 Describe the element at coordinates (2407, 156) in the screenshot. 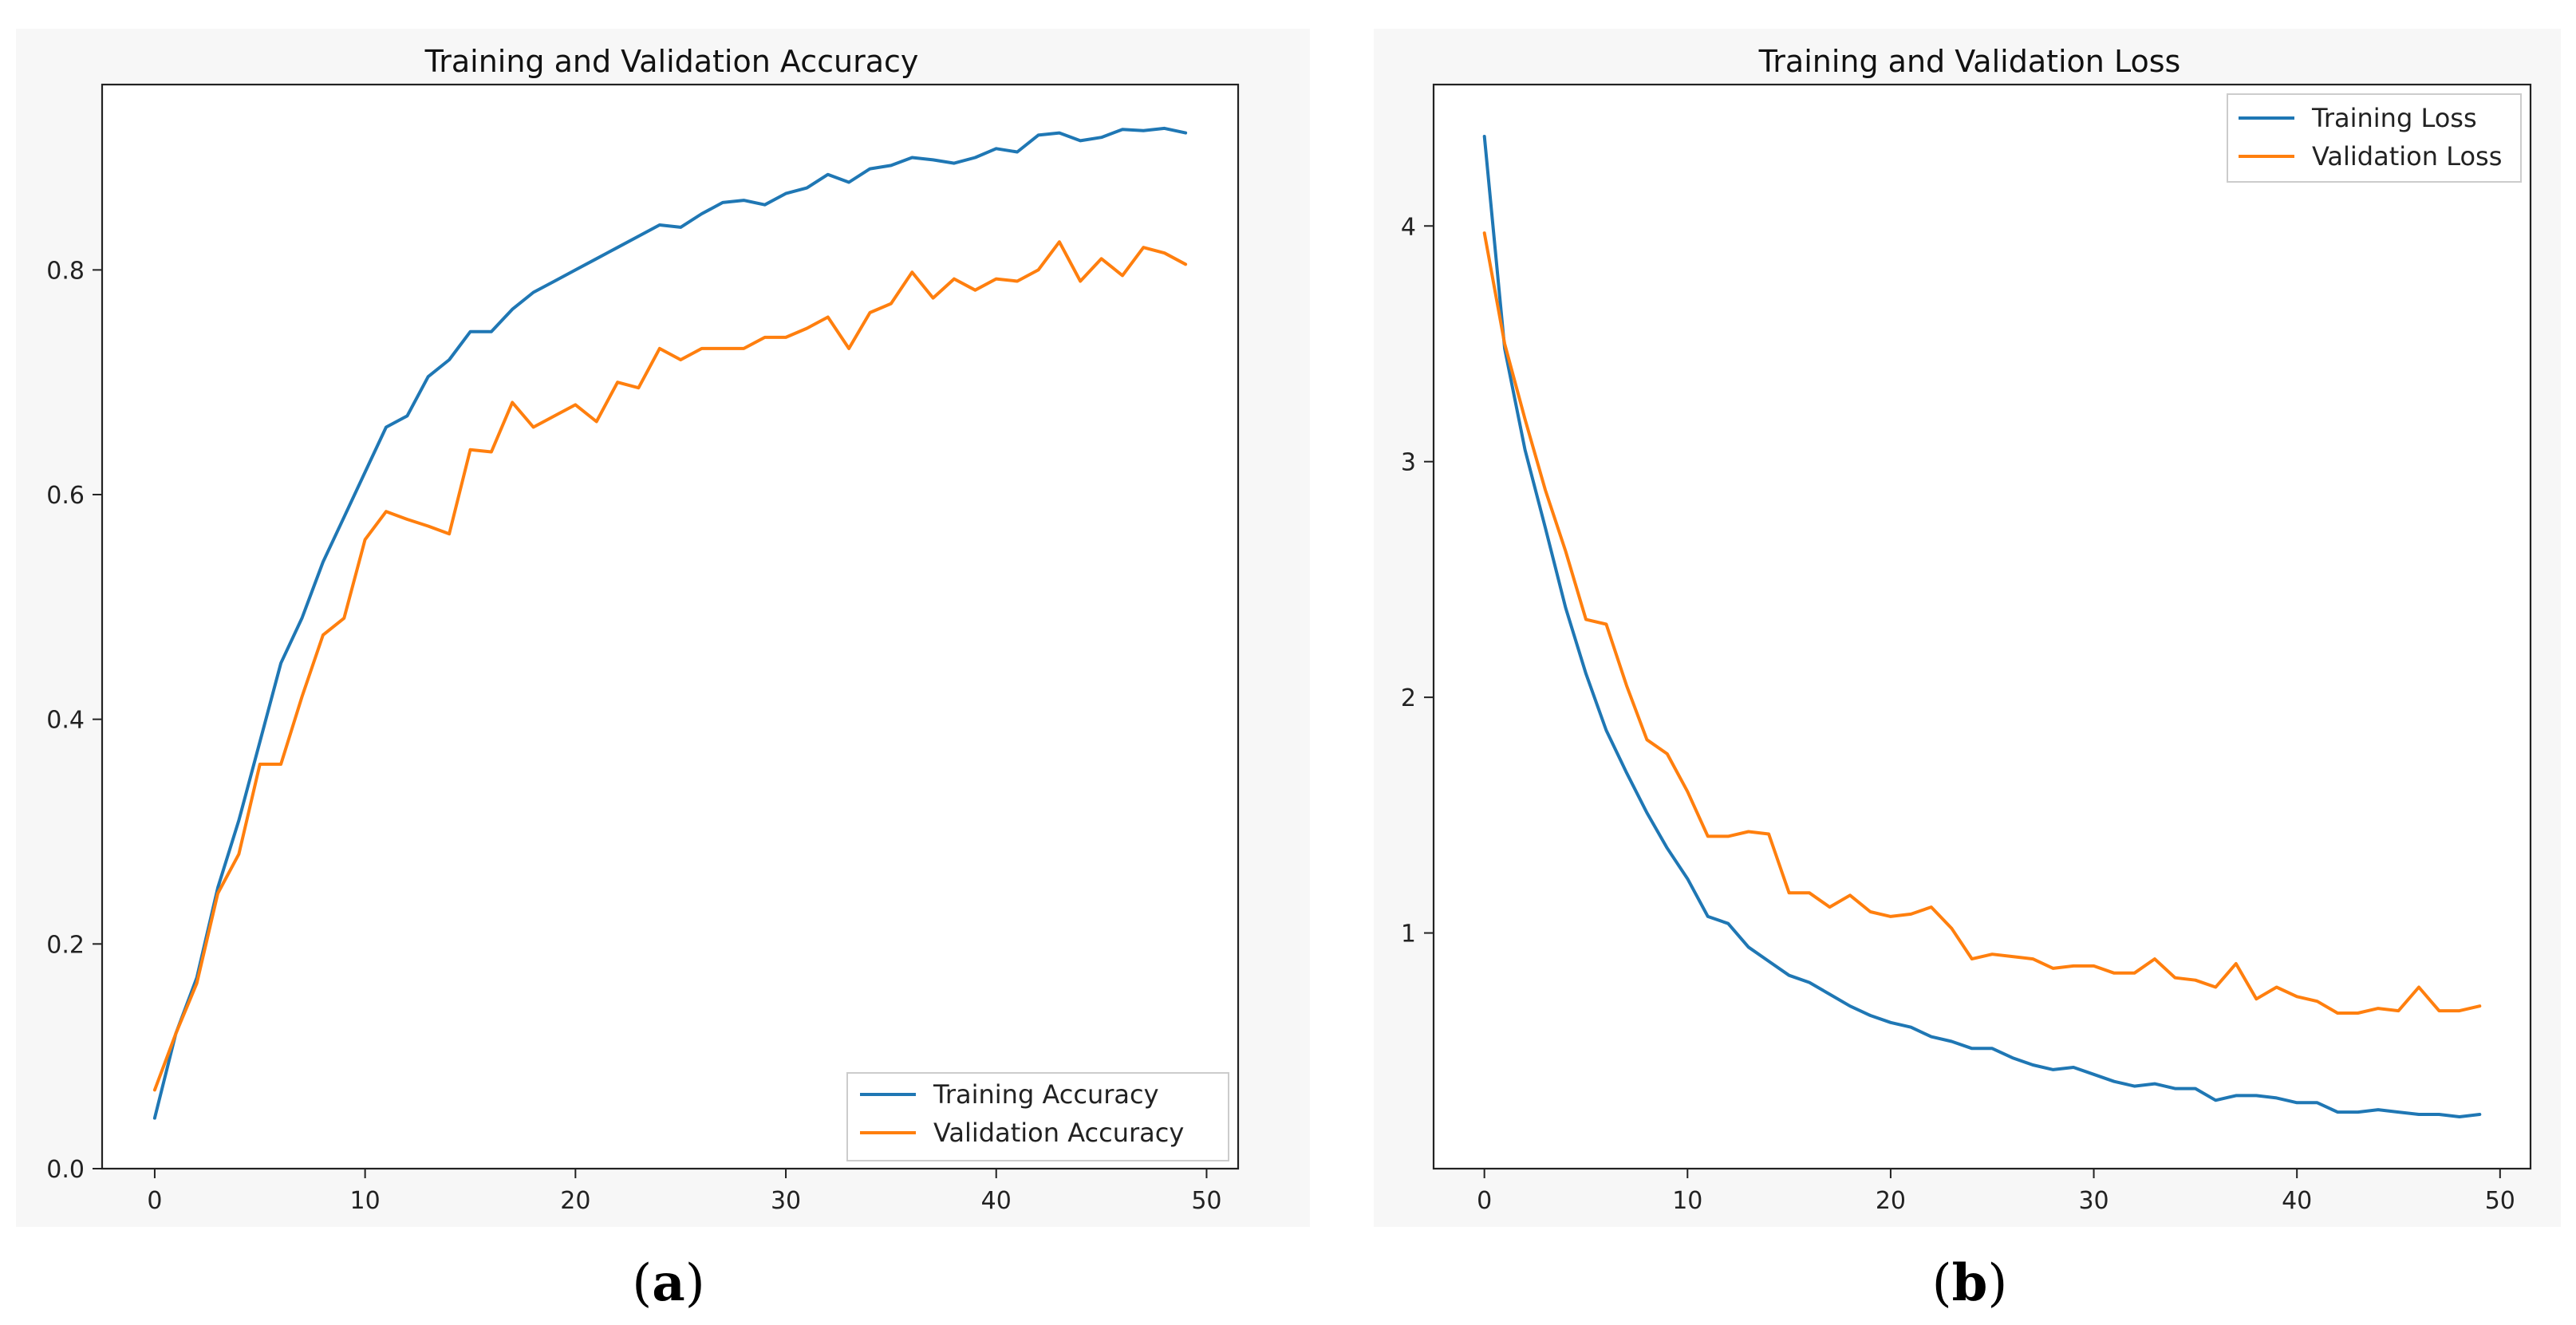

I see `legend-label-validation-loss: Validation Loss` at that location.